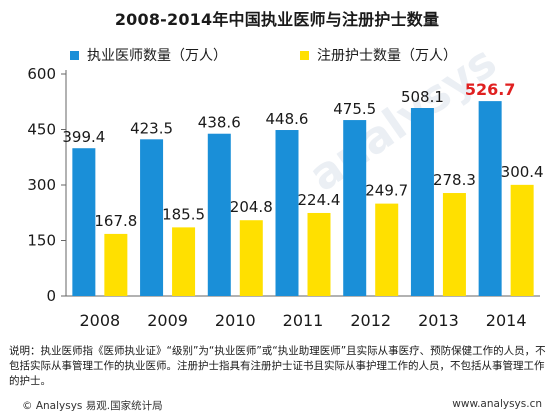 Image resolution: width=554 pixels, height=418 pixels. What do you see at coordinates (422, 202) in the screenshot?
I see `doctor-bar-2013` at bounding box center [422, 202].